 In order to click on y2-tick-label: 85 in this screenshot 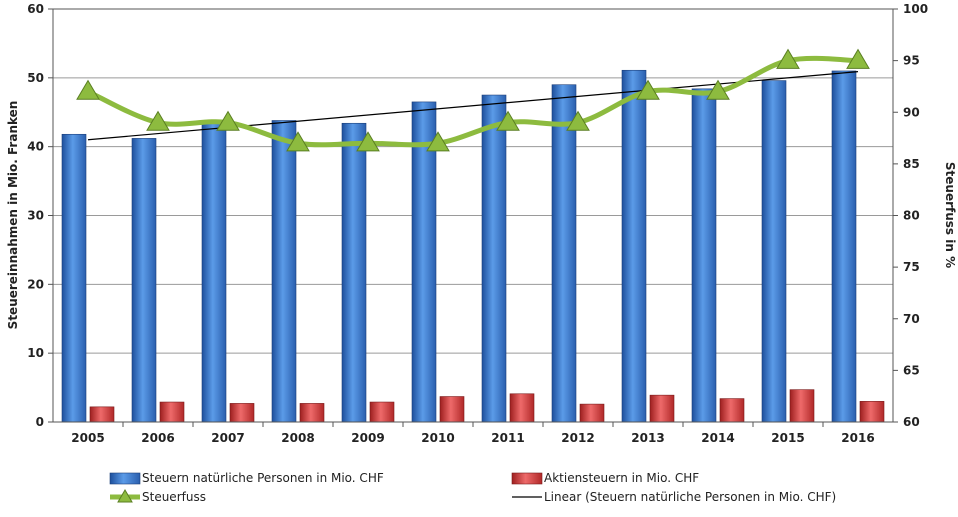, I will do `click(911, 164)`.